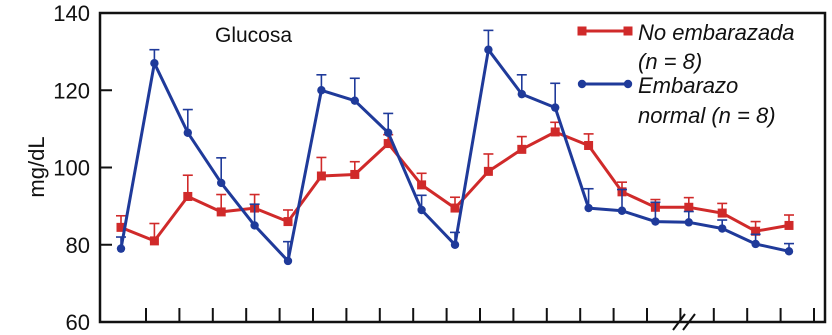 The width and height of the screenshot is (832, 335). I want to click on chart-title: Glucosa, so click(253, 35).